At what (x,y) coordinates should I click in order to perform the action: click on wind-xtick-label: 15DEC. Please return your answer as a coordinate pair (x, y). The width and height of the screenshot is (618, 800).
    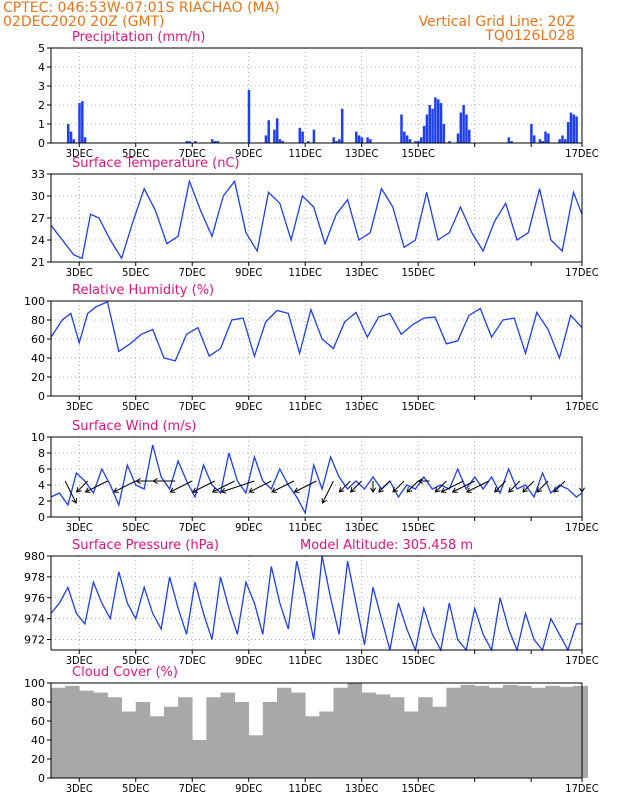
    Looking at the image, I should click on (417, 527).